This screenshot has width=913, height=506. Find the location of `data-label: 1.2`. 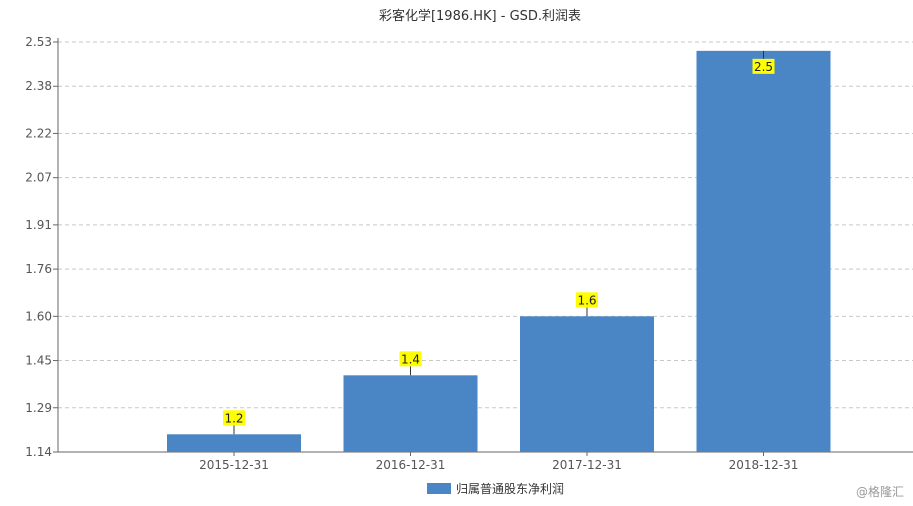

data-label: 1.2 is located at coordinates (233, 418).